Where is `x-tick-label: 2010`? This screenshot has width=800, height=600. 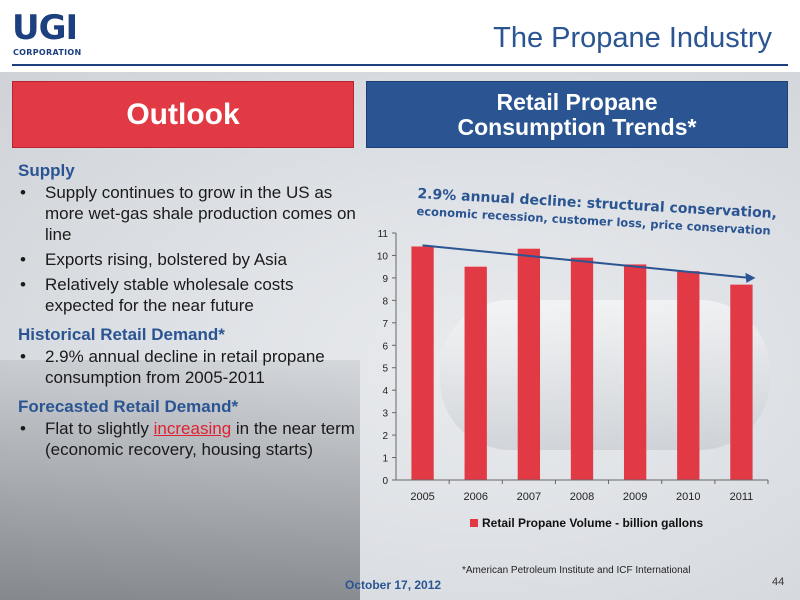
x-tick-label: 2010 is located at coordinates (688, 497).